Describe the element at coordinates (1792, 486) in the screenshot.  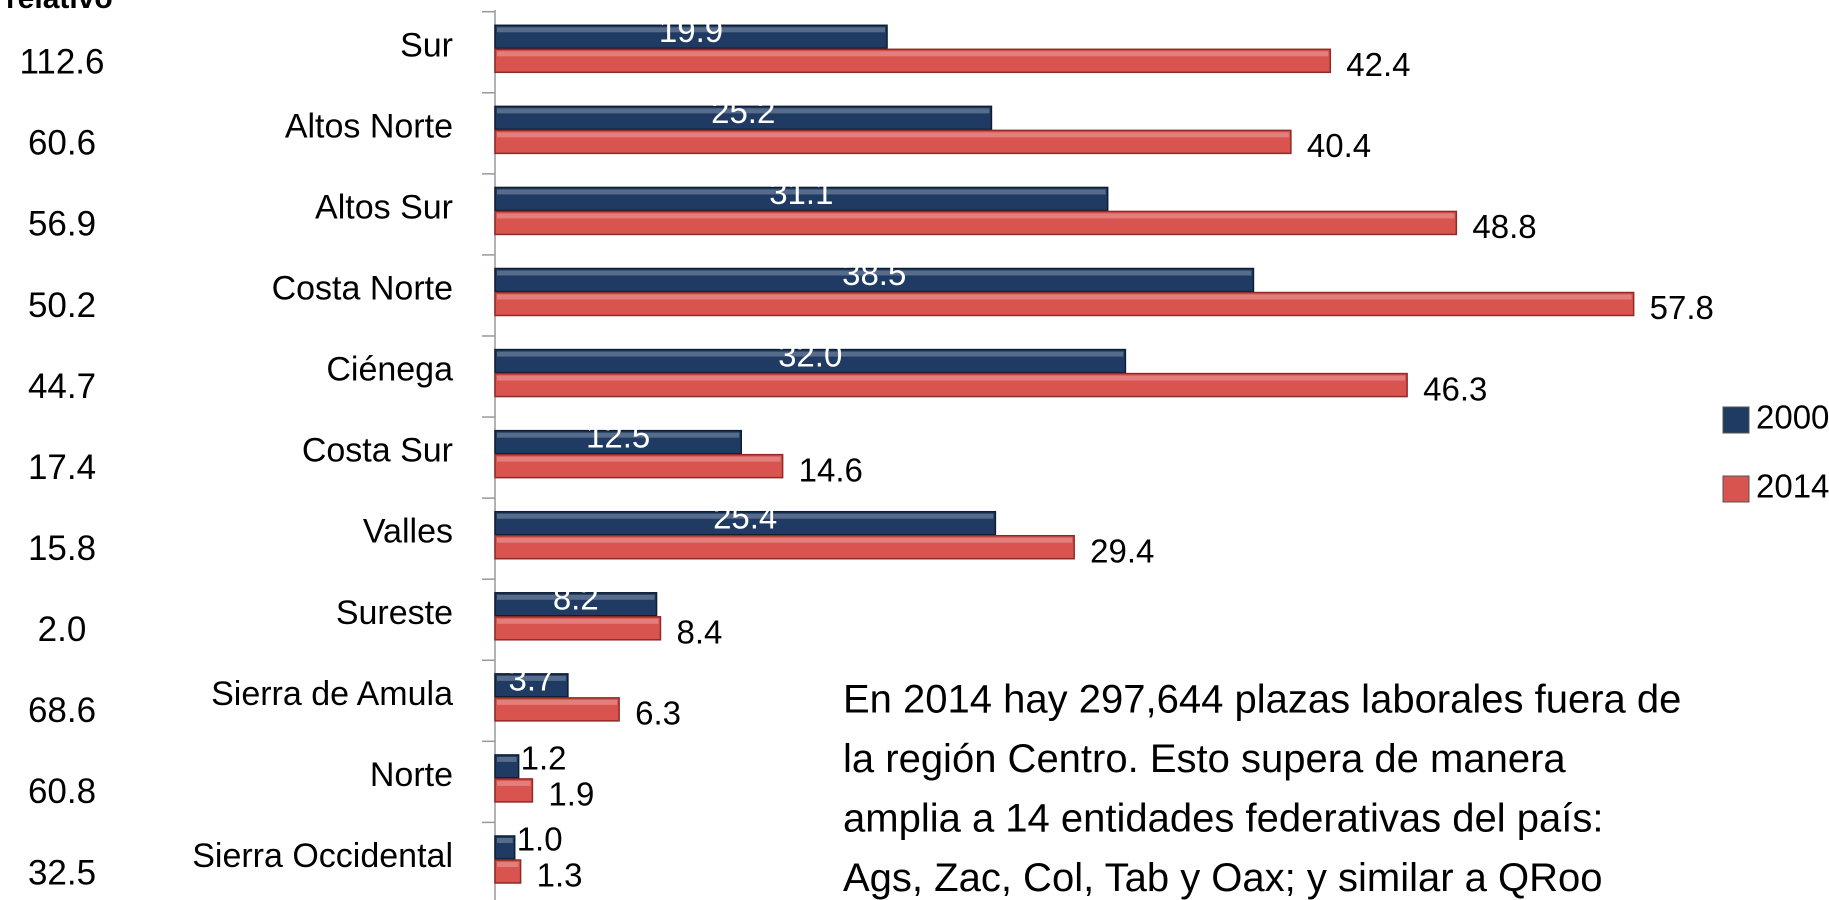
I see `legend-label: 2014` at that location.